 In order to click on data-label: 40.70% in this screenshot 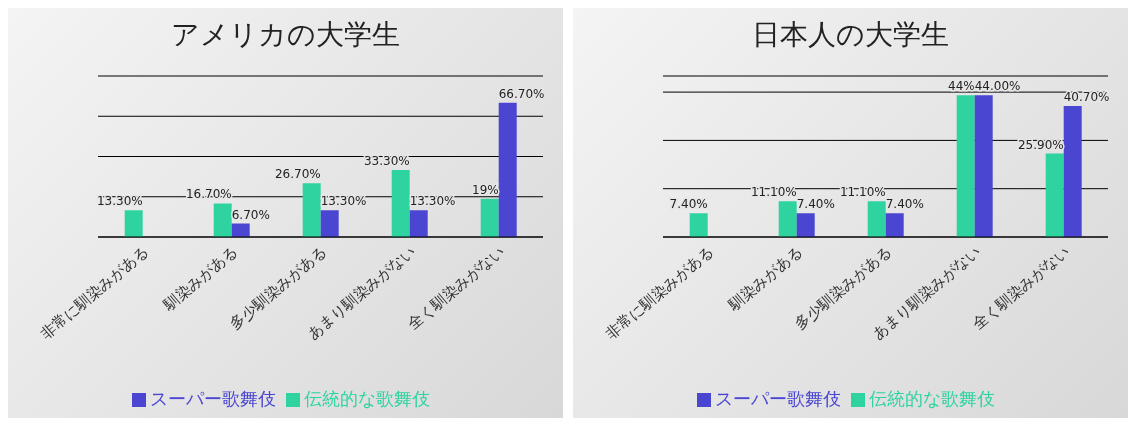, I will do `click(1086, 96)`.